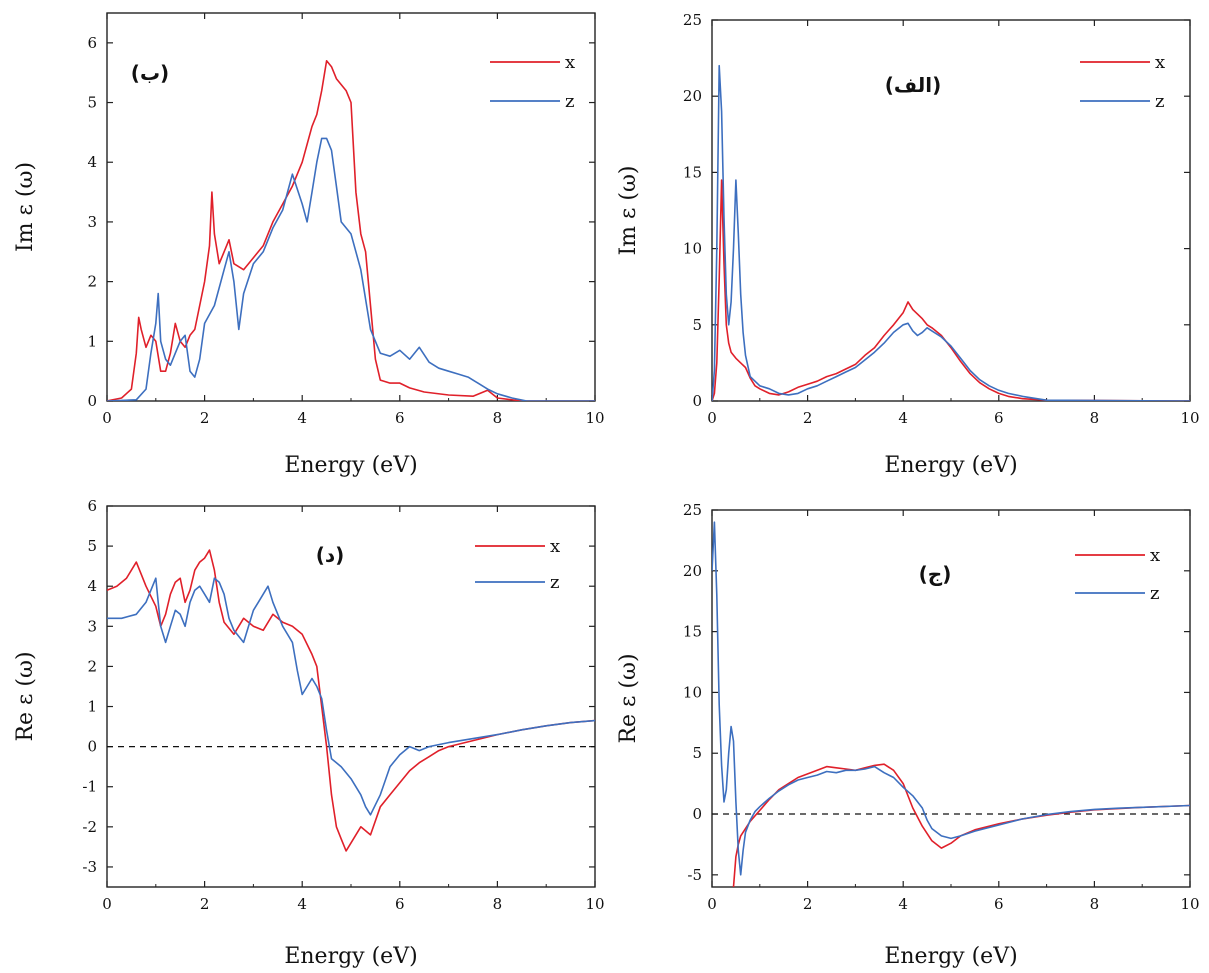 This screenshot has width=1209, height=973. What do you see at coordinates (913, 85) in the screenshot?
I see `panel-tag: (الف)` at bounding box center [913, 85].